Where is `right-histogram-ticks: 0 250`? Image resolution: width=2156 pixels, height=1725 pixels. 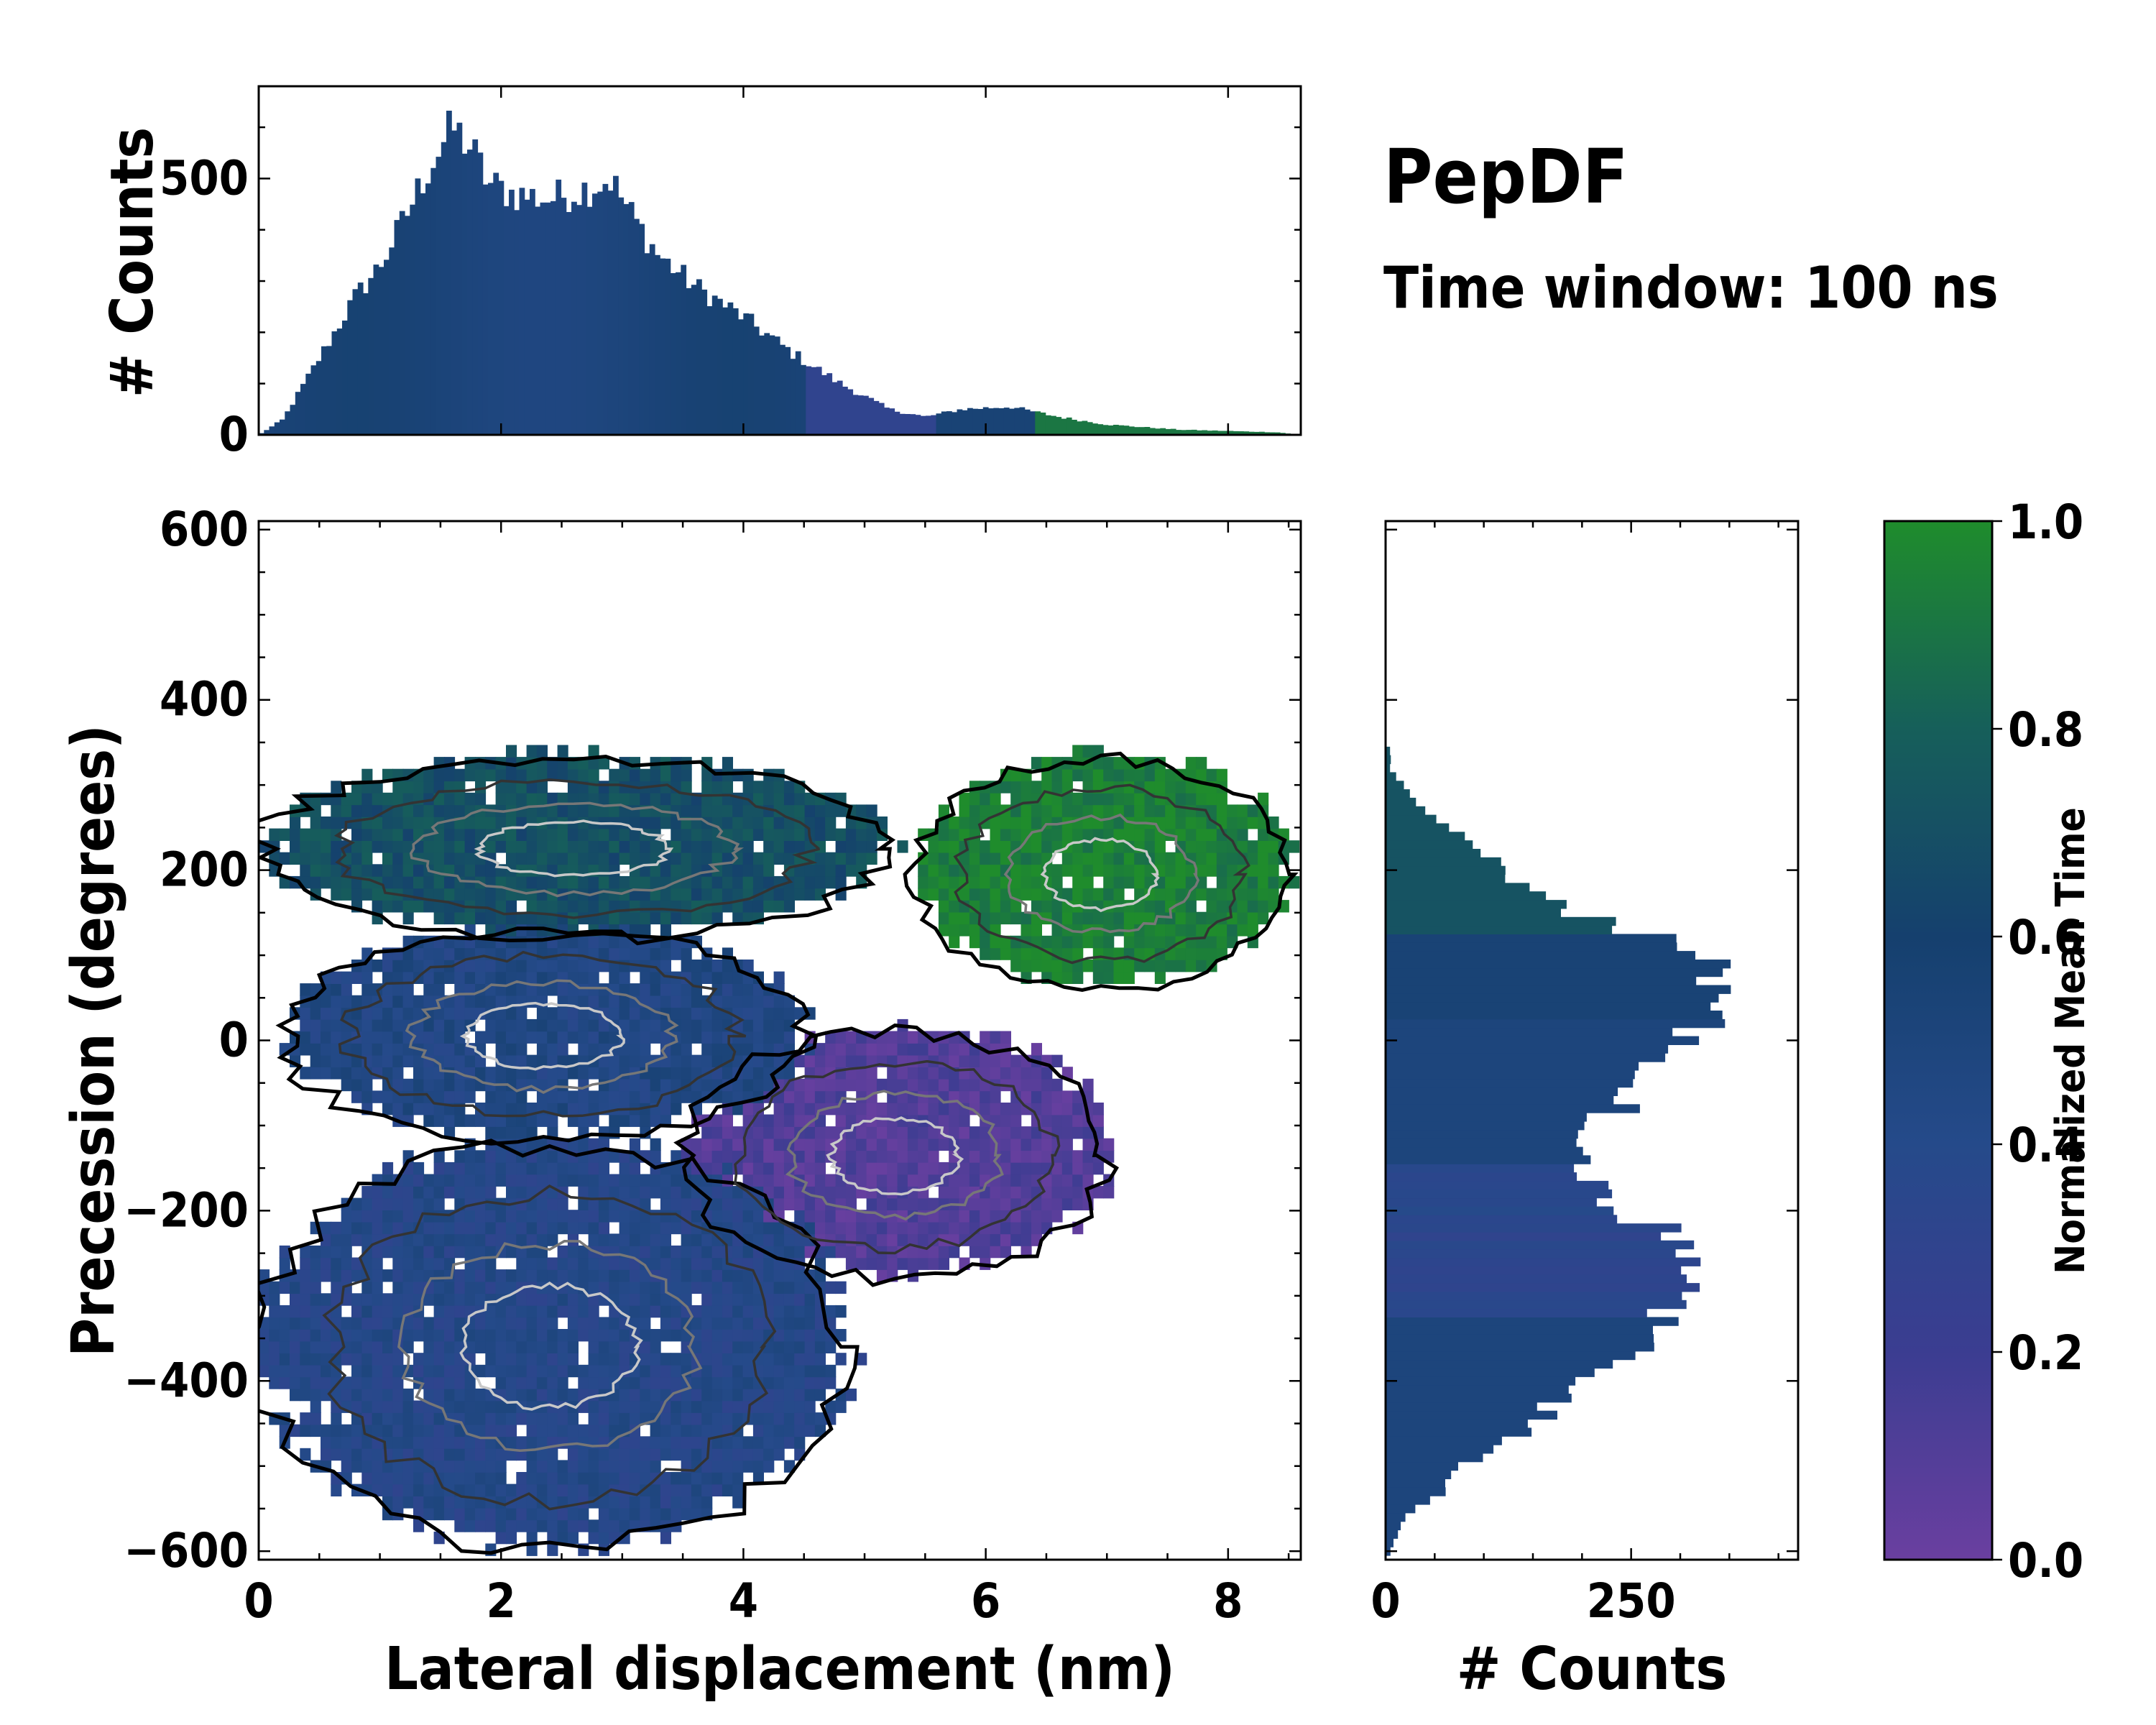 right-histogram-ticks: 0 250 is located at coordinates (1584, 1075).